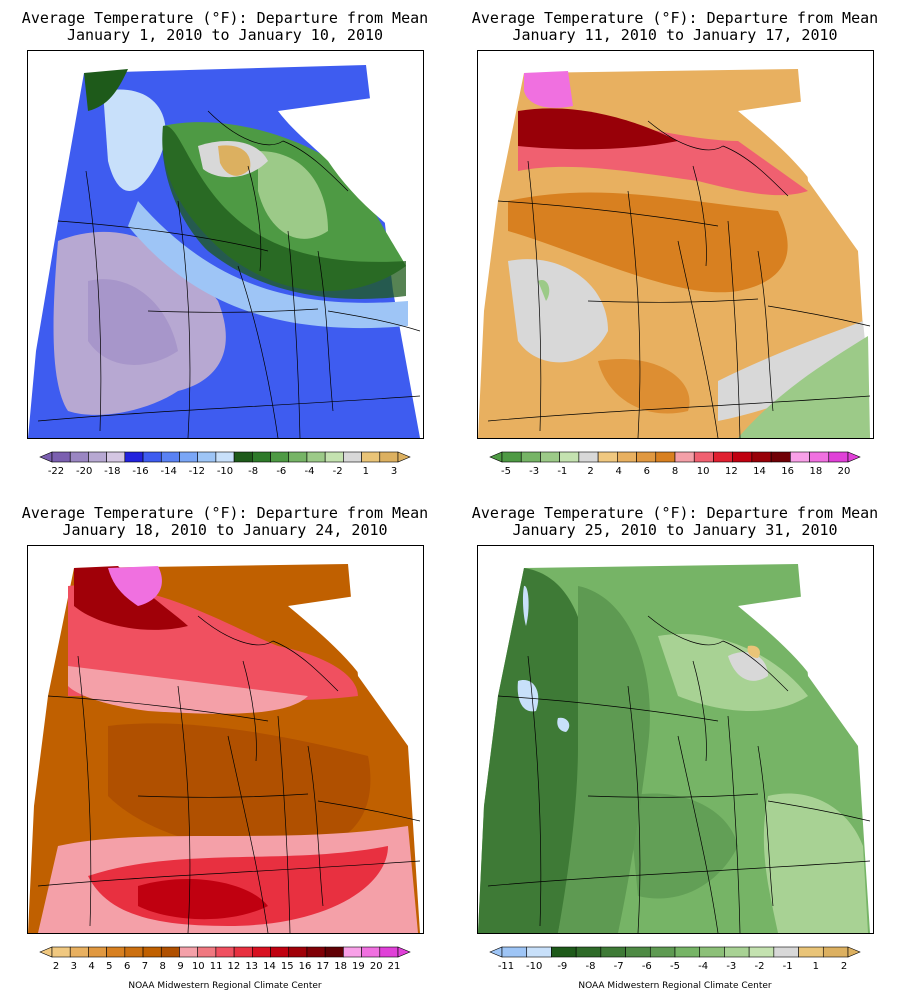 This screenshot has height=1000, width=900. Describe the element at coordinates (815, 471) in the screenshot. I see `legend-tick-label: 18` at that location.